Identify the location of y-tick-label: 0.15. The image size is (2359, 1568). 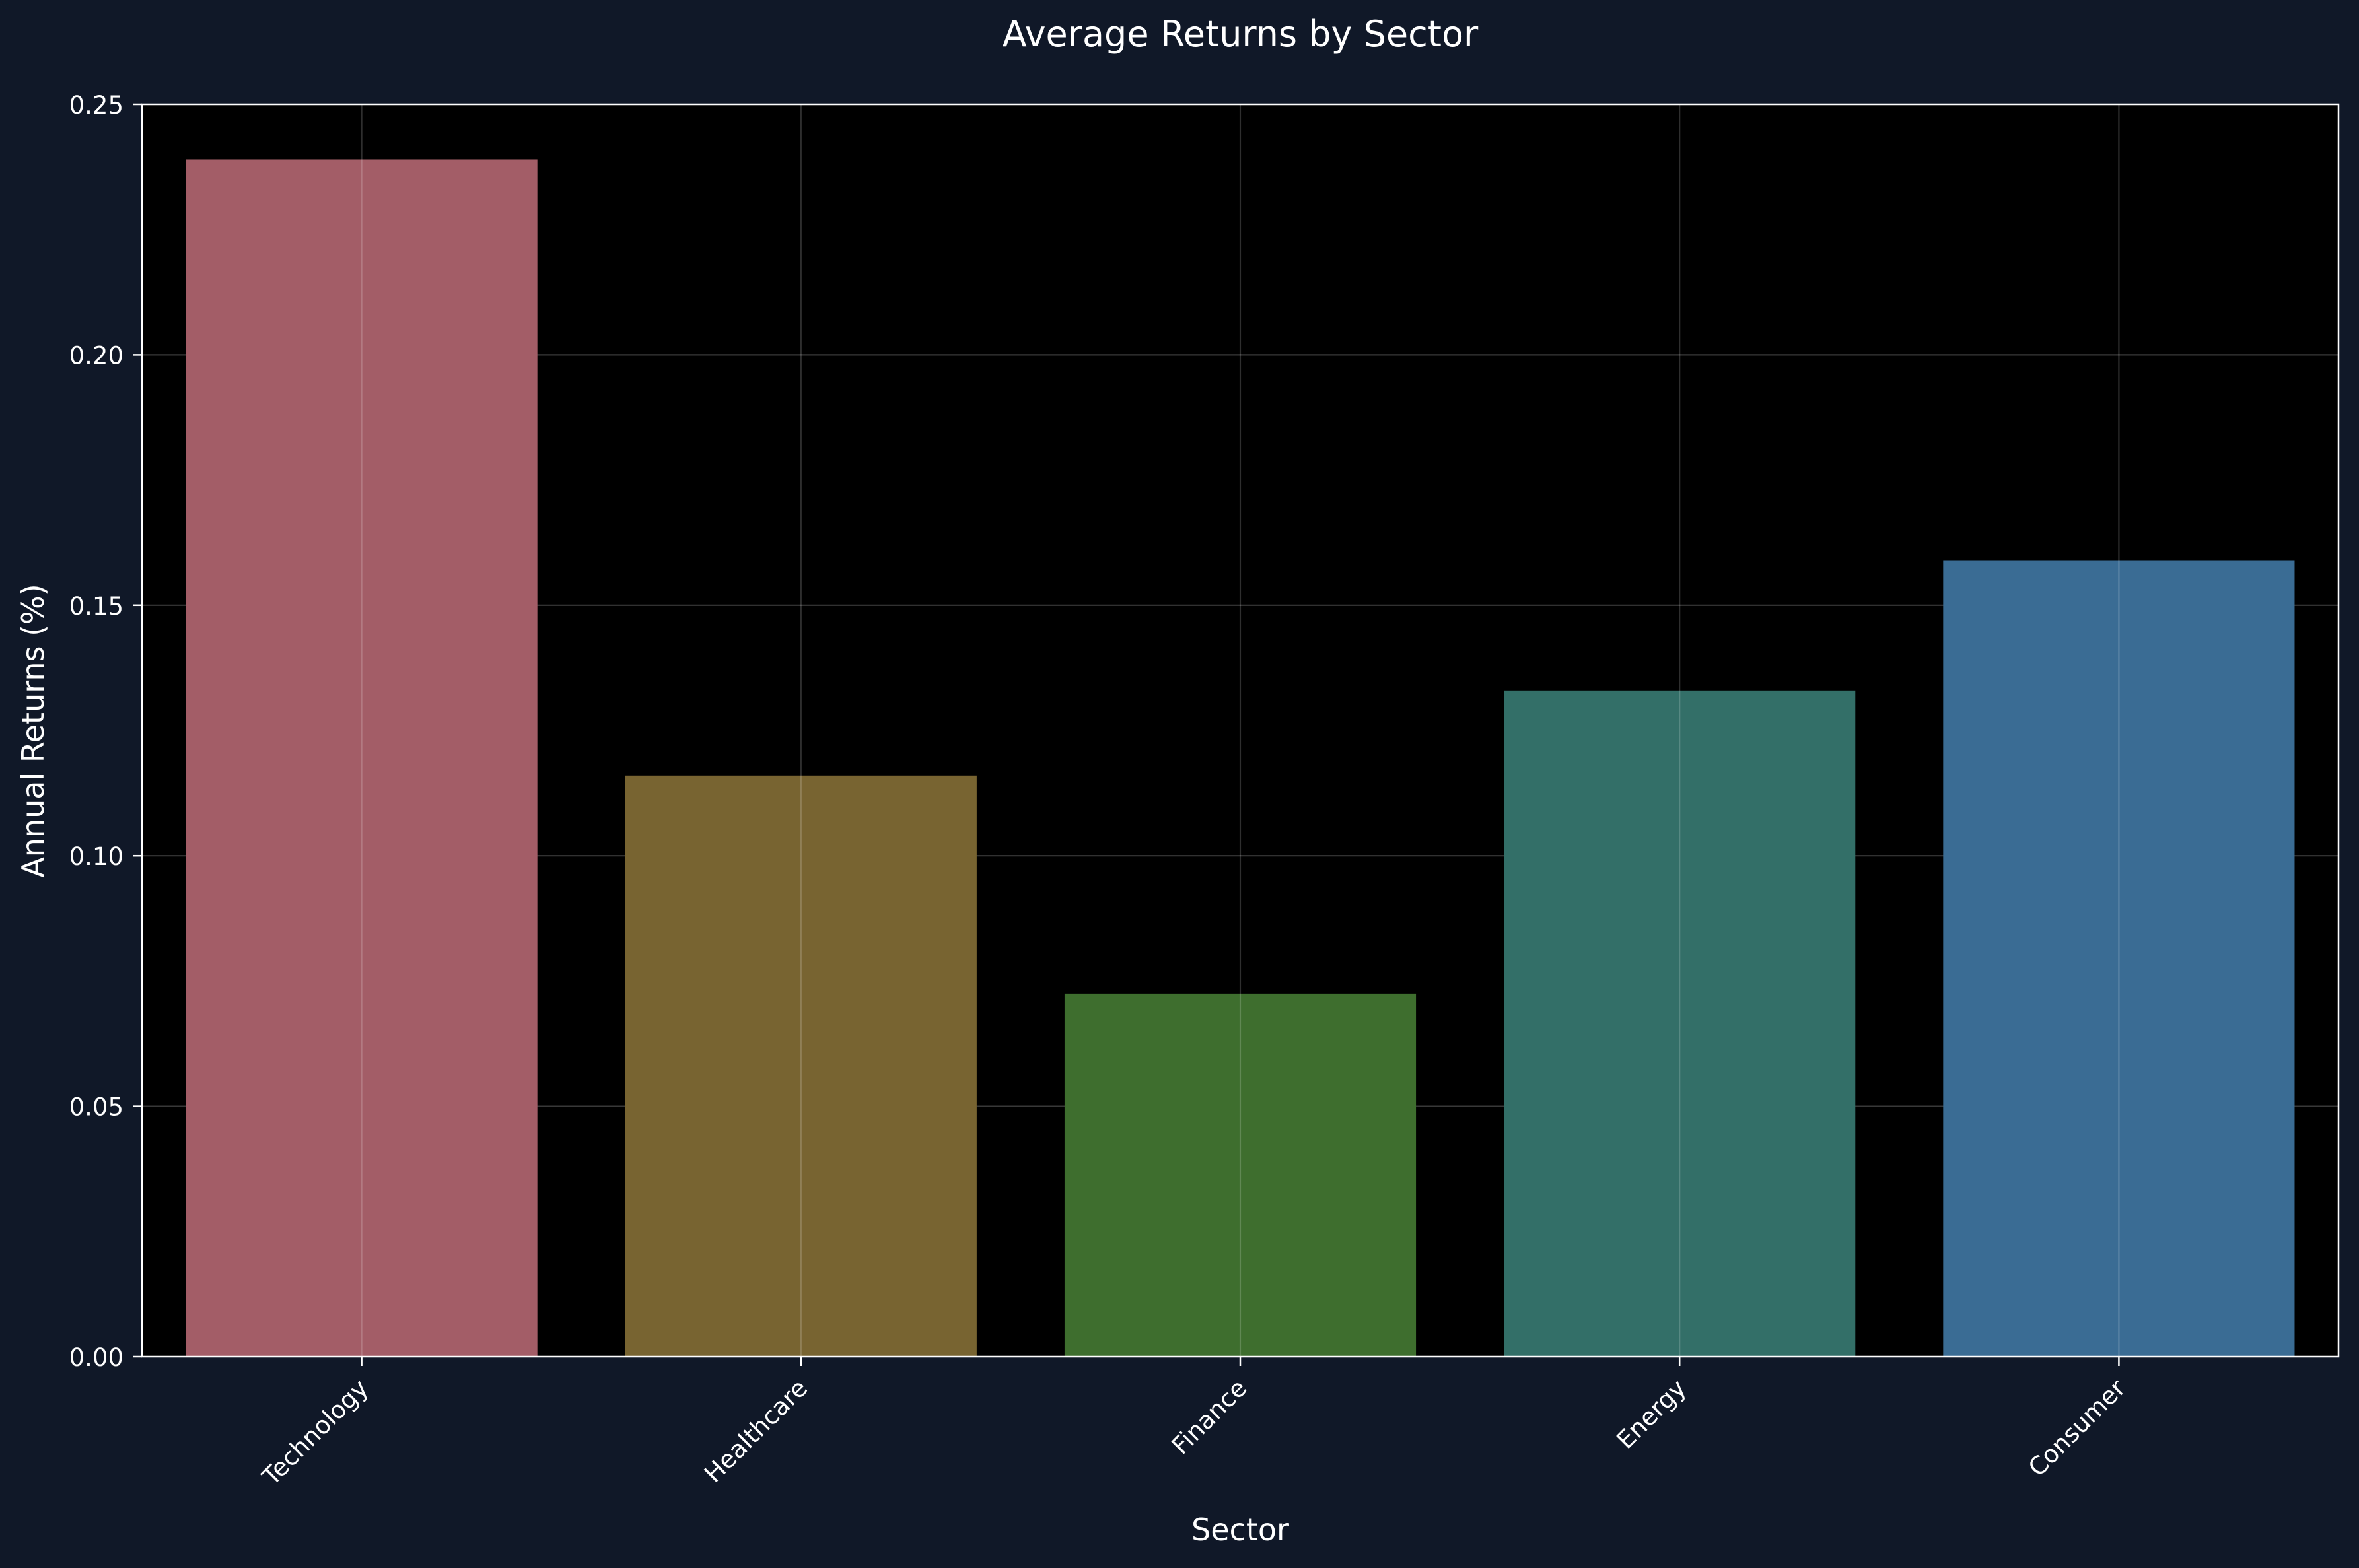
(96, 606).